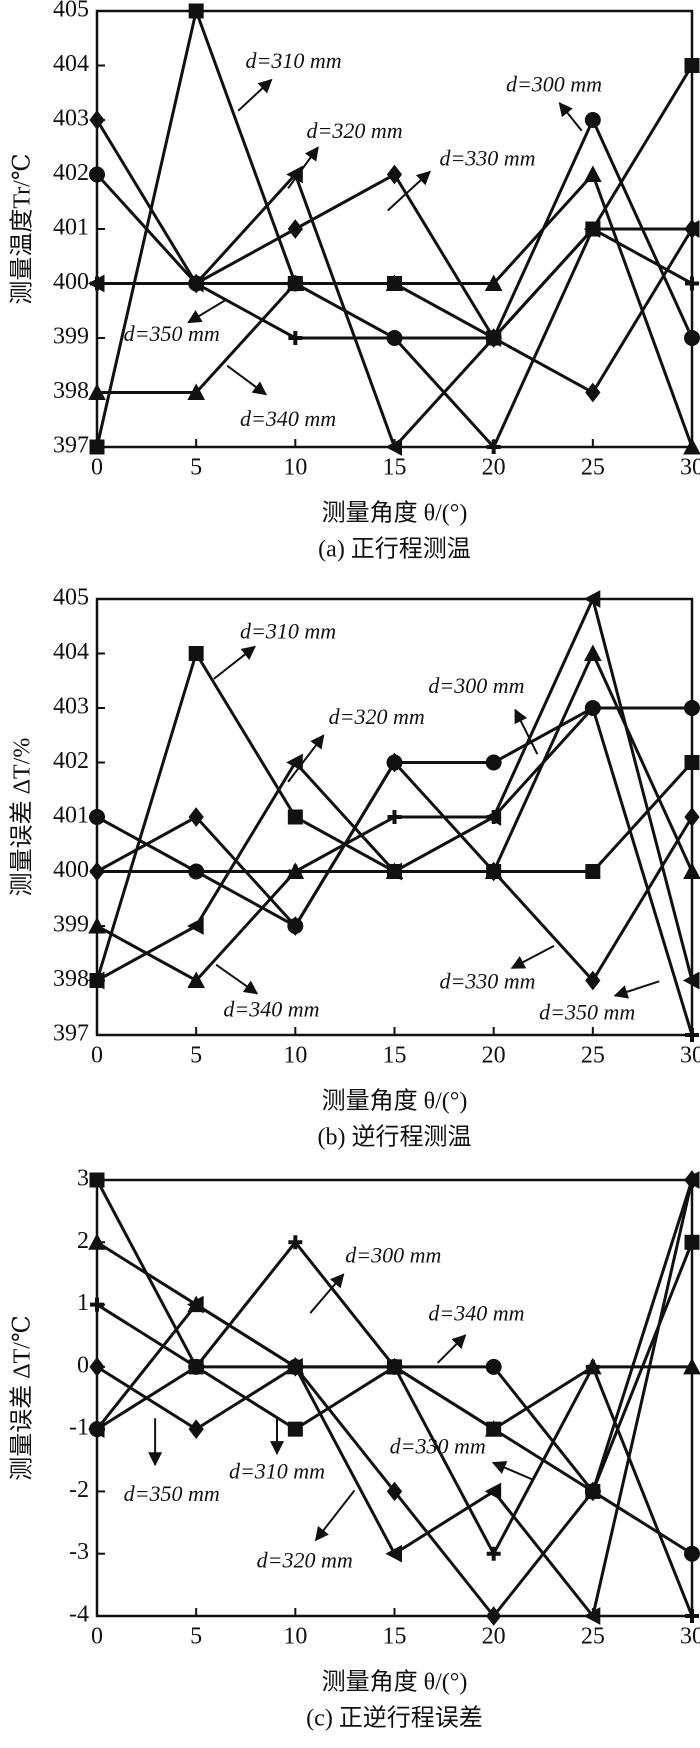  Describe the element at coordinates (71, 816) in the screenshot. I see `y-tick-label: 401` at that location.